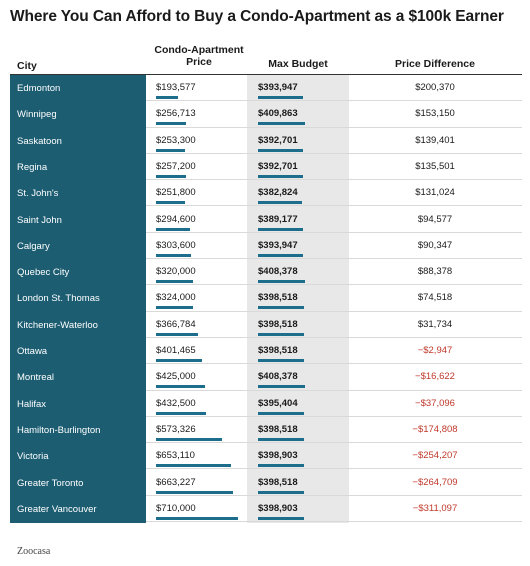  I want to click on price-difference-label: −$254,207, so click(435, 456).